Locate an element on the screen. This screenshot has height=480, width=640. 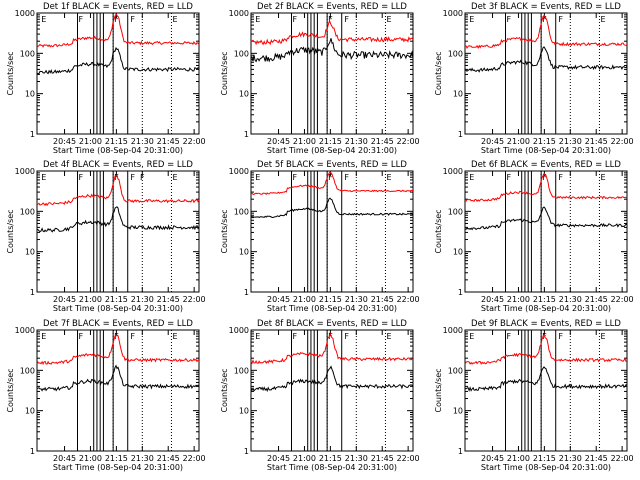
chart-title: Det 9f BLACK = Events, RED = LLD is located at coordinates (546, 324).